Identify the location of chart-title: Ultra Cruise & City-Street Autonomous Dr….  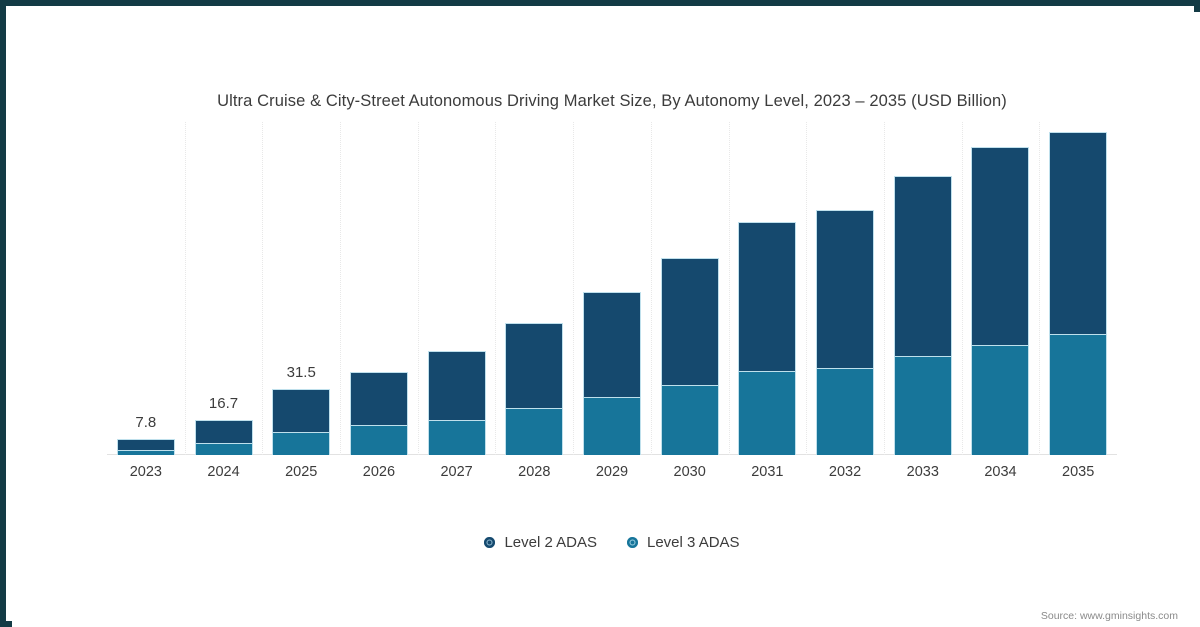
(612, 101).